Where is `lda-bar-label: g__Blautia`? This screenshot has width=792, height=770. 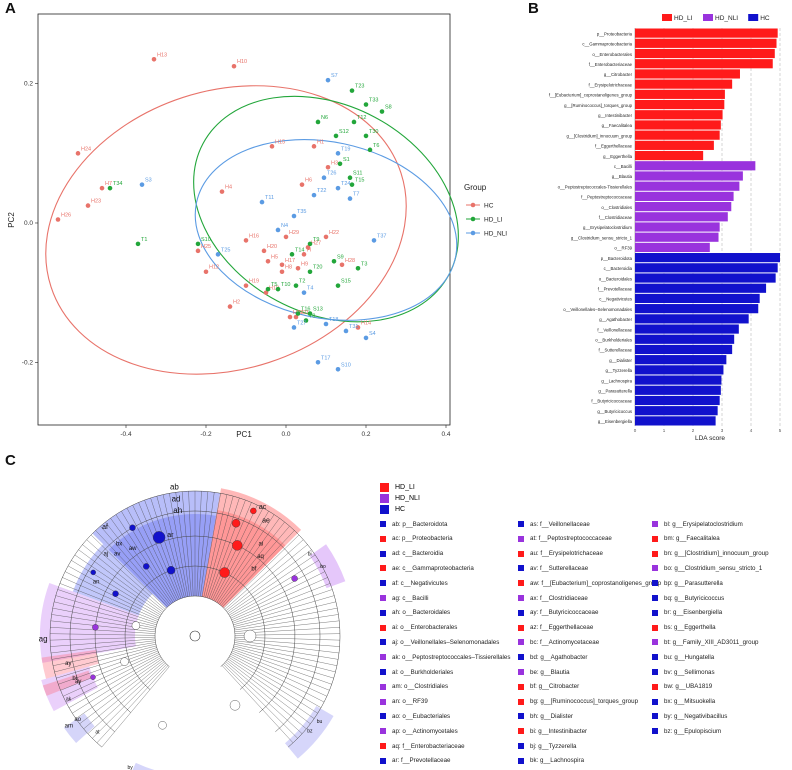
lda-bar-label: g__Blautia is located at coordinates (622, 176).